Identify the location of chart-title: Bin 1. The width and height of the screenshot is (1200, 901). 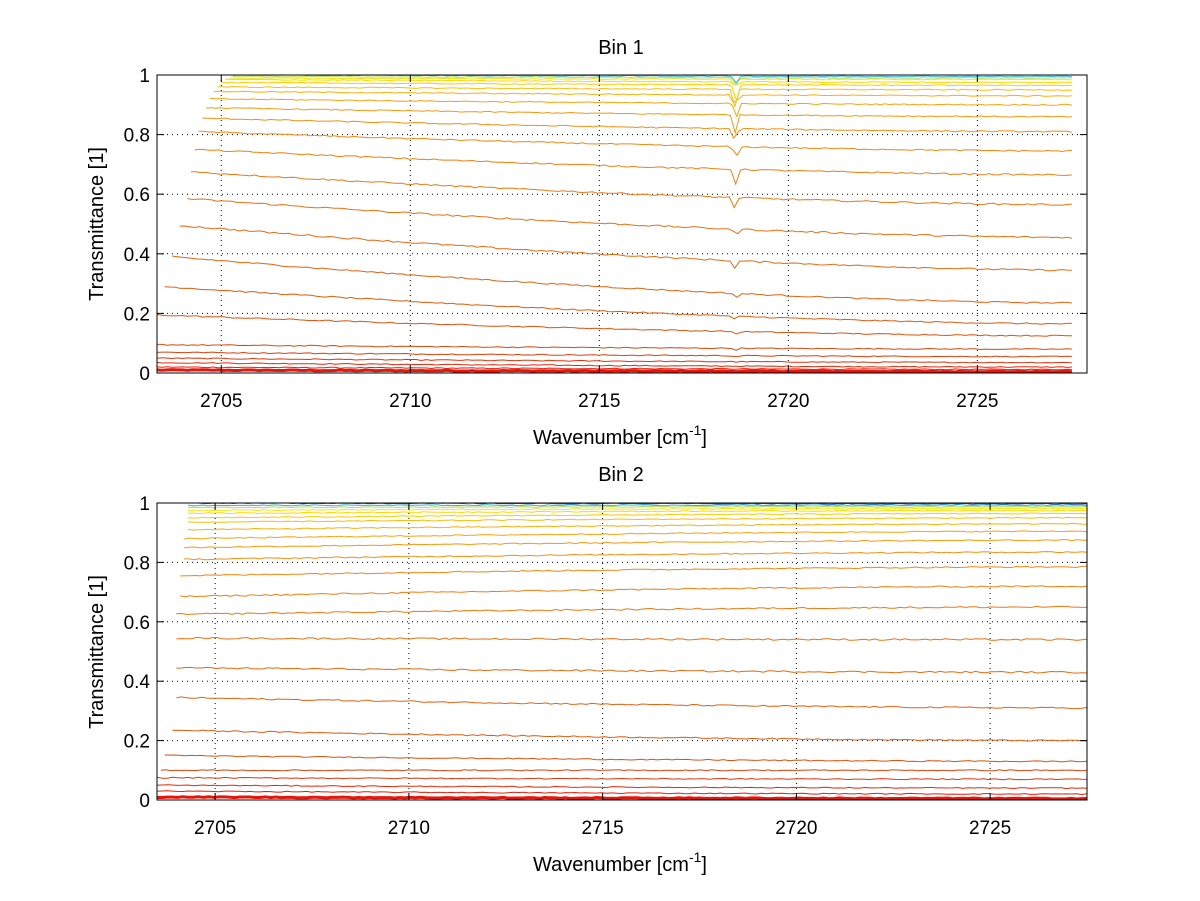
(621, 48).